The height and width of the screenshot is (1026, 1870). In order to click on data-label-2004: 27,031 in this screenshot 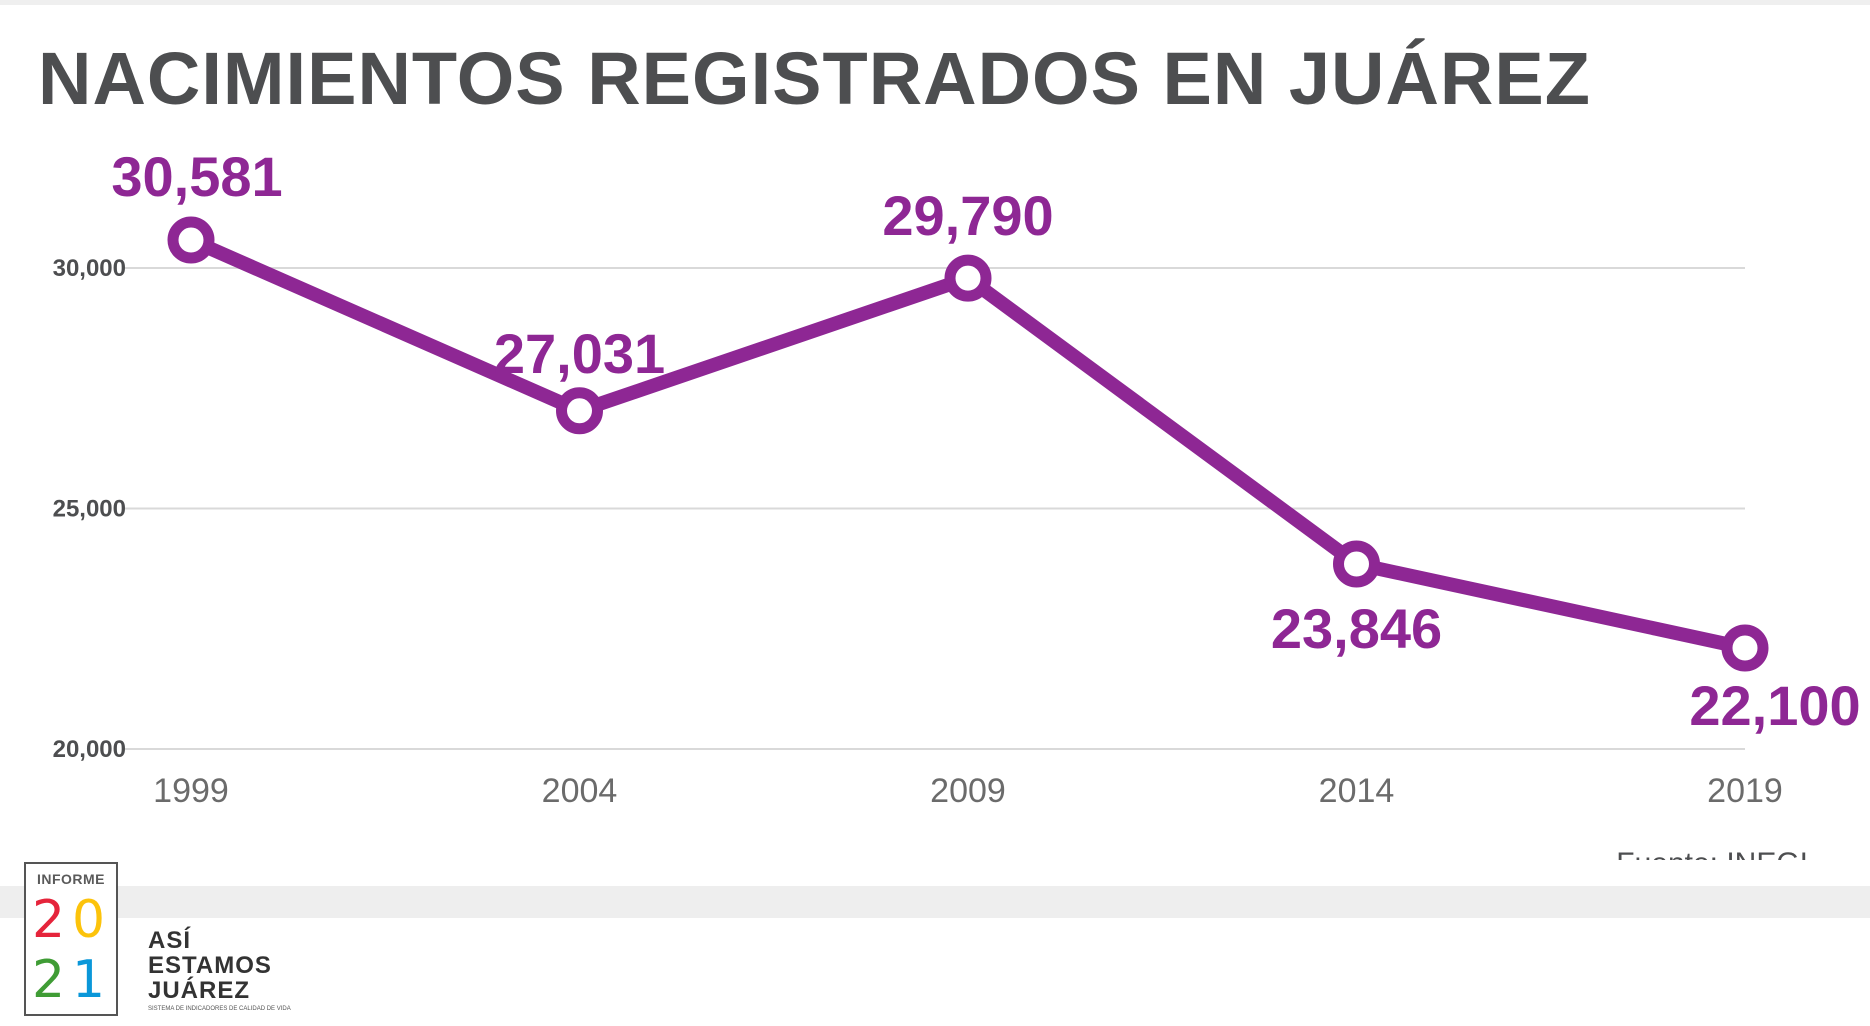, I will do `click(579, 353)`.